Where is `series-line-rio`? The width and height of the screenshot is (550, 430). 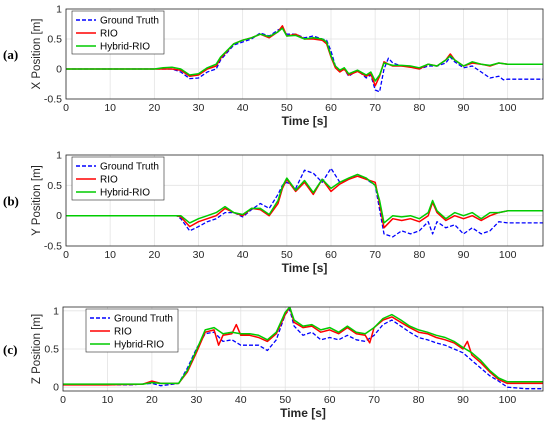
series-line-rio is located at coordinates (304, 202).